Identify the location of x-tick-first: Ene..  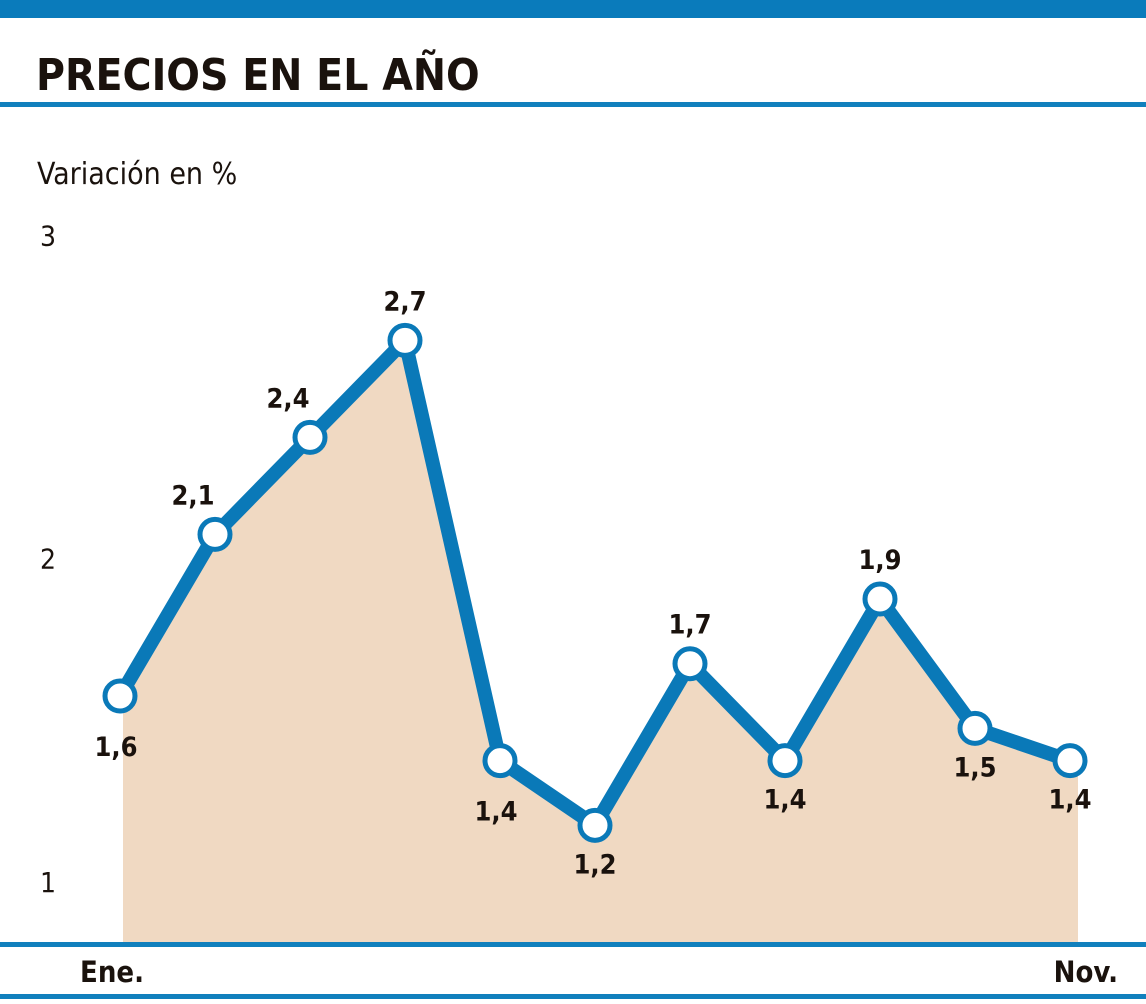
(112, 972).